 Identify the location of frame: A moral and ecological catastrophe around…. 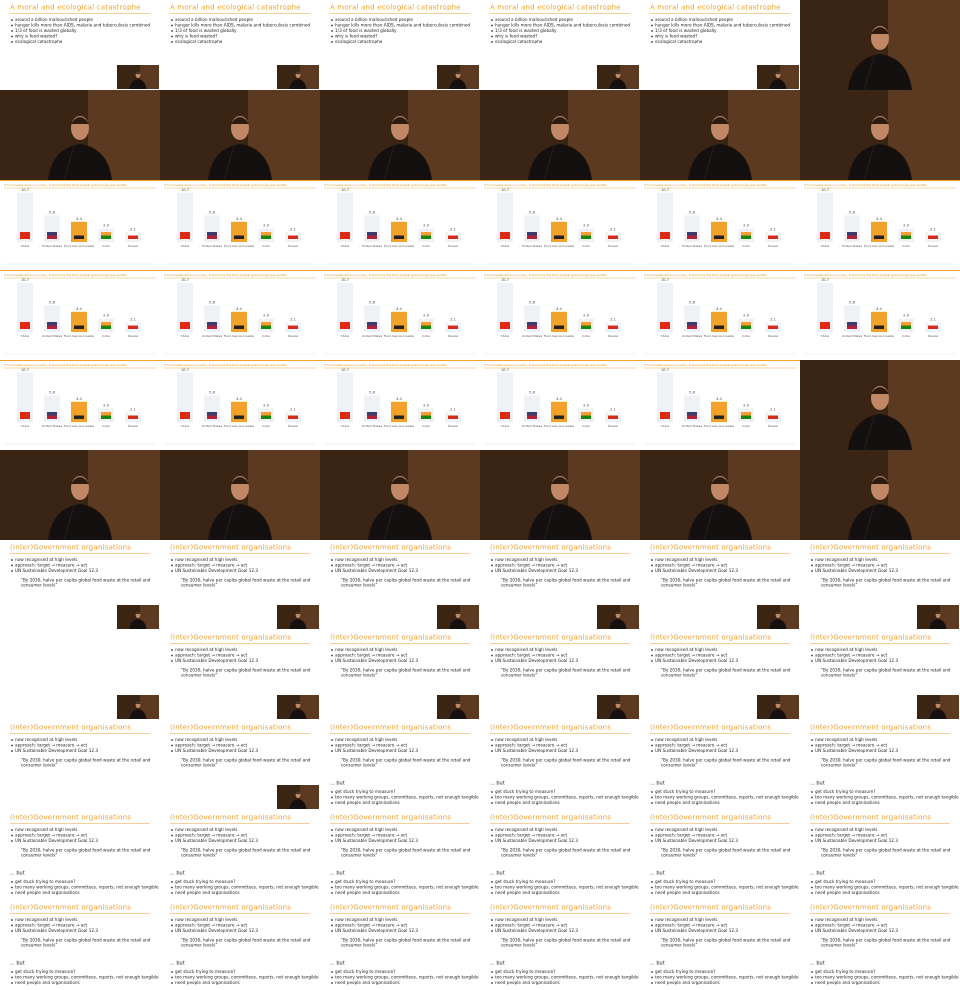
(560, 45).